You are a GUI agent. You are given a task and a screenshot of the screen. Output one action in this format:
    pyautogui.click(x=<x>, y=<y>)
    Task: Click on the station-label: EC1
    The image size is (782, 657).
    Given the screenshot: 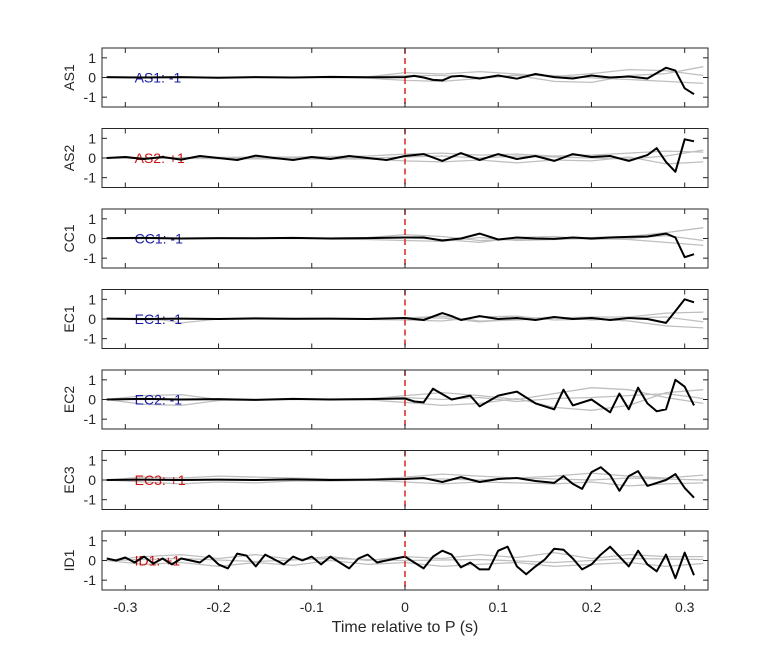 What is the action you would take?
    pyautogui.click(x=69, y=318)
    